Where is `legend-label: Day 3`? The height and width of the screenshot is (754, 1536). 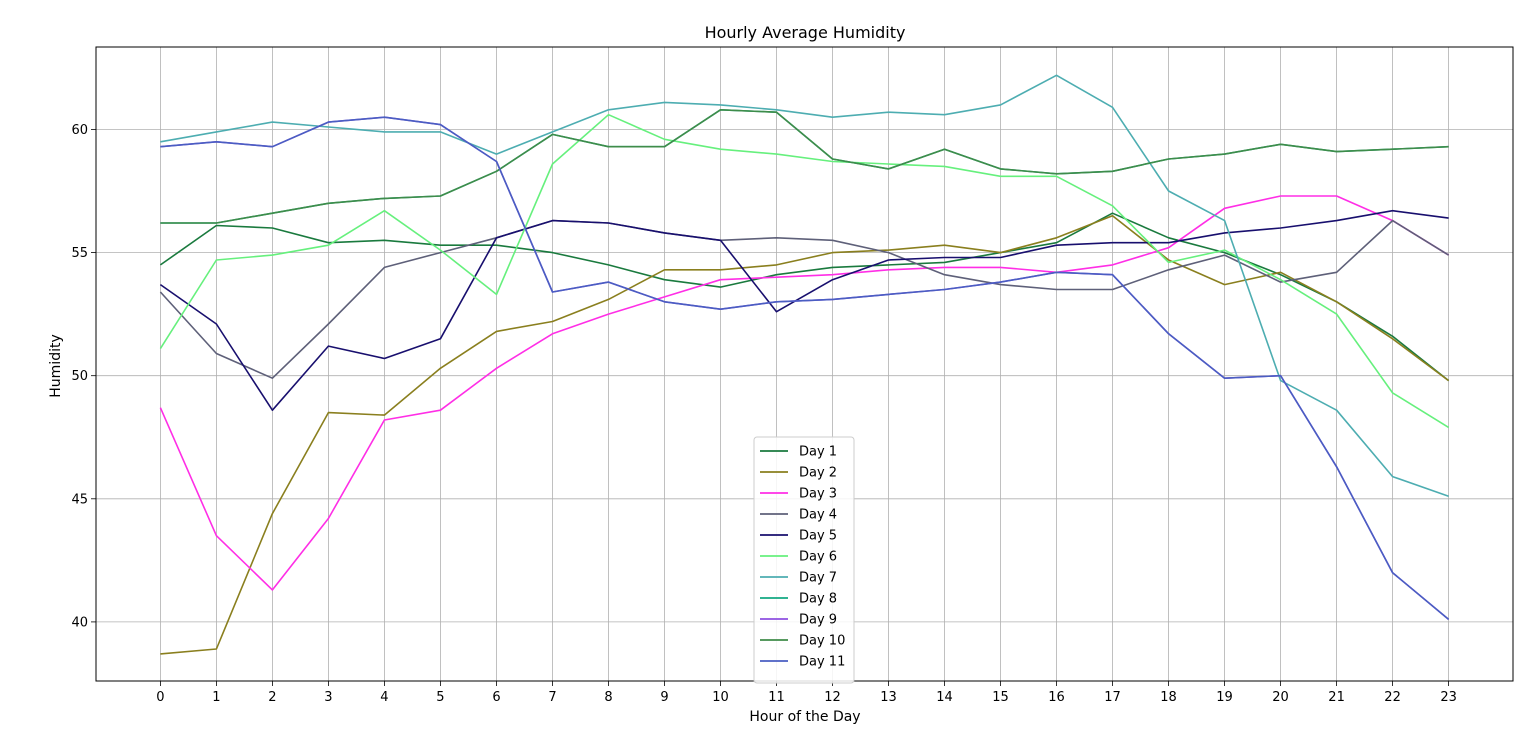 legend-label: Day 3 is located at coordinates (818, 494).